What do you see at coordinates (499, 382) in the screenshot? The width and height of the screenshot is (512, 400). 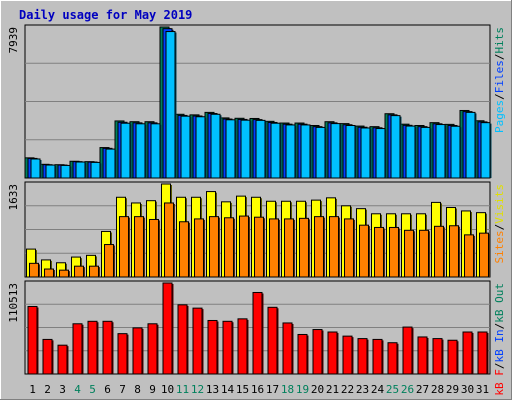 I see `legend-entry: kB F` at bounding box center [499, 382].